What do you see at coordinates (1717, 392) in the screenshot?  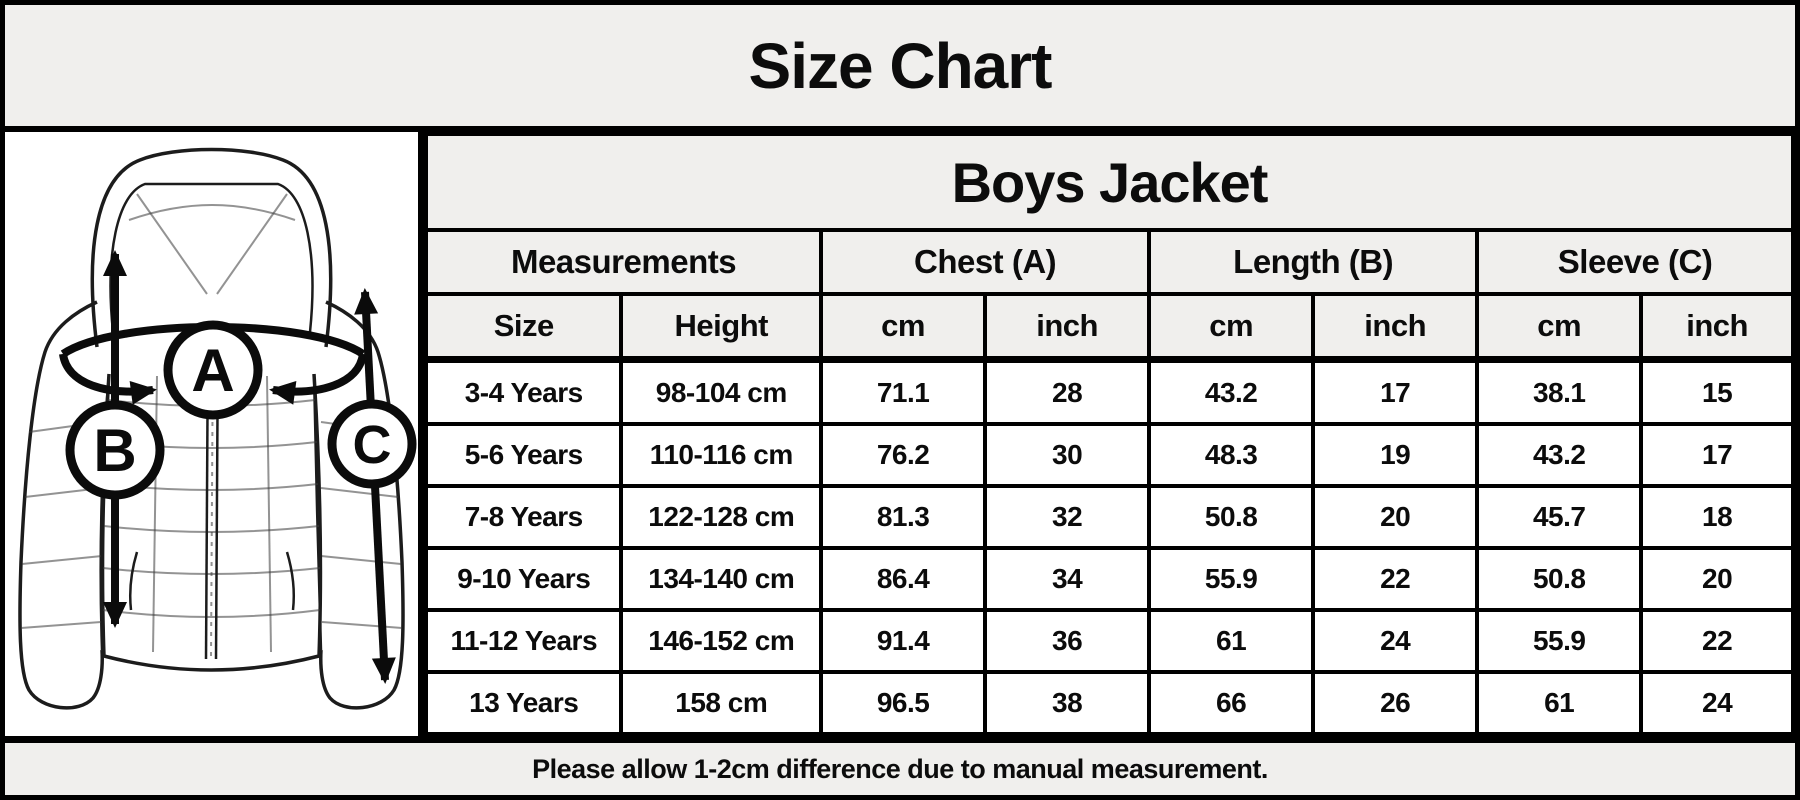 I see `sleeve-inch-cell: 15` at bounding box center [1717, 392].